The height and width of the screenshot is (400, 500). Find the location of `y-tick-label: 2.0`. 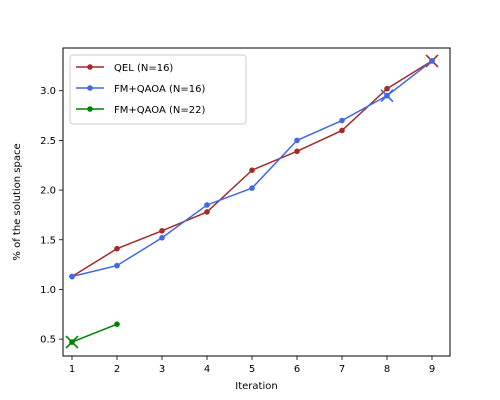

y-tick-label: 2.0 is located at coordinates (48, 191).